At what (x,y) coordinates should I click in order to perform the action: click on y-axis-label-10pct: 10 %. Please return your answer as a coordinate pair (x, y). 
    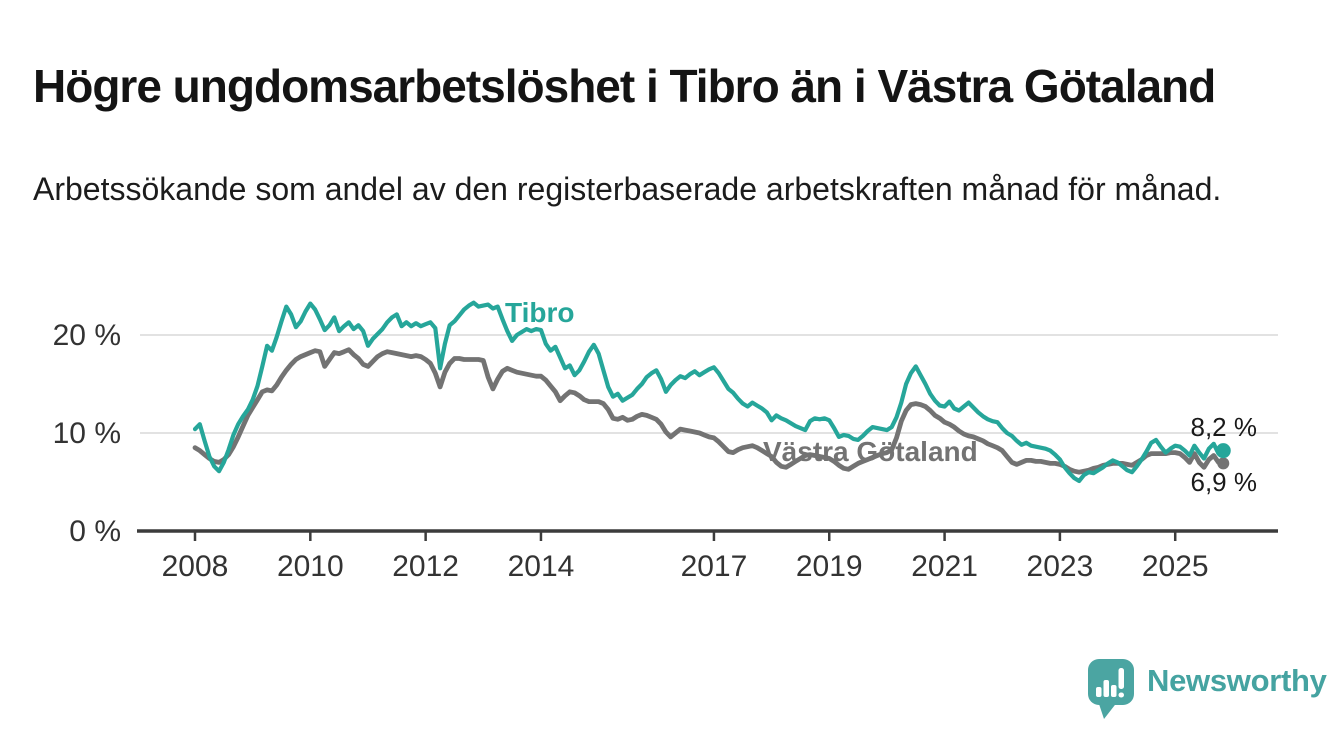
    Looking at the image, I should click on (87, 433).